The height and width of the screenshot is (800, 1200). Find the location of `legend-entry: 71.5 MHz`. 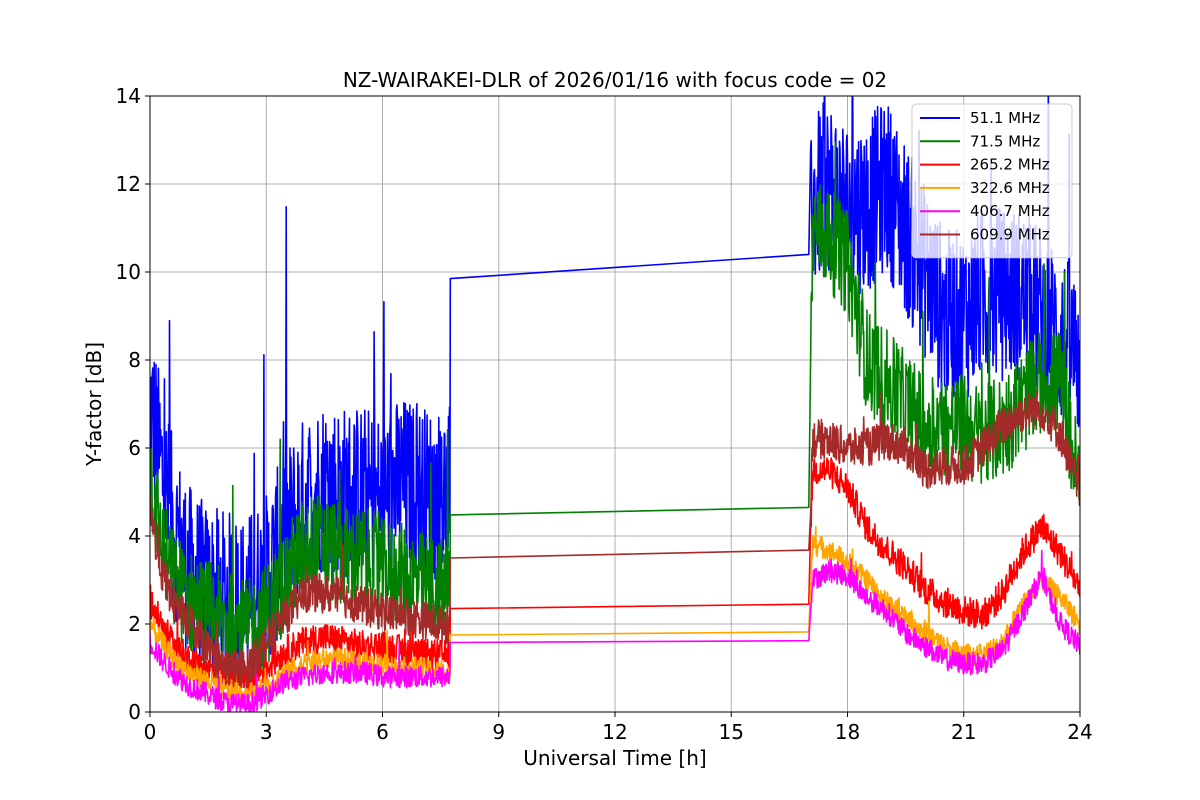

legend-entry: 71.5 MHz is located at coordinates (1005, 141).